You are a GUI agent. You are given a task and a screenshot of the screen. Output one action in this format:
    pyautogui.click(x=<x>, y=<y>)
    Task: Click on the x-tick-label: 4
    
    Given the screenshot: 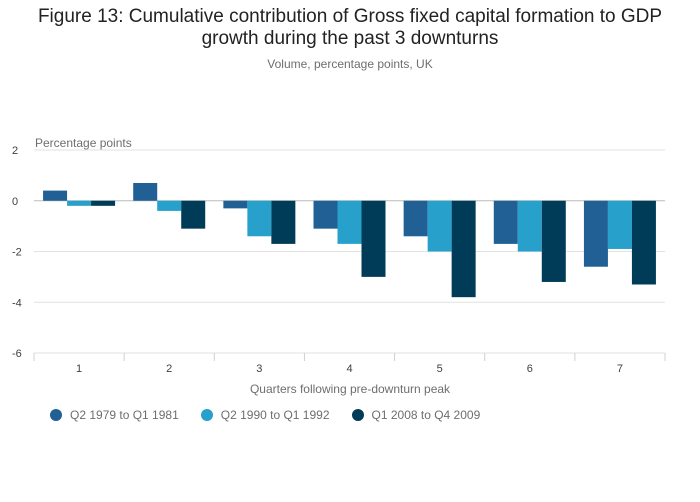 What is the action you would take?
    pyautogui.click(x=349, y=369)
    